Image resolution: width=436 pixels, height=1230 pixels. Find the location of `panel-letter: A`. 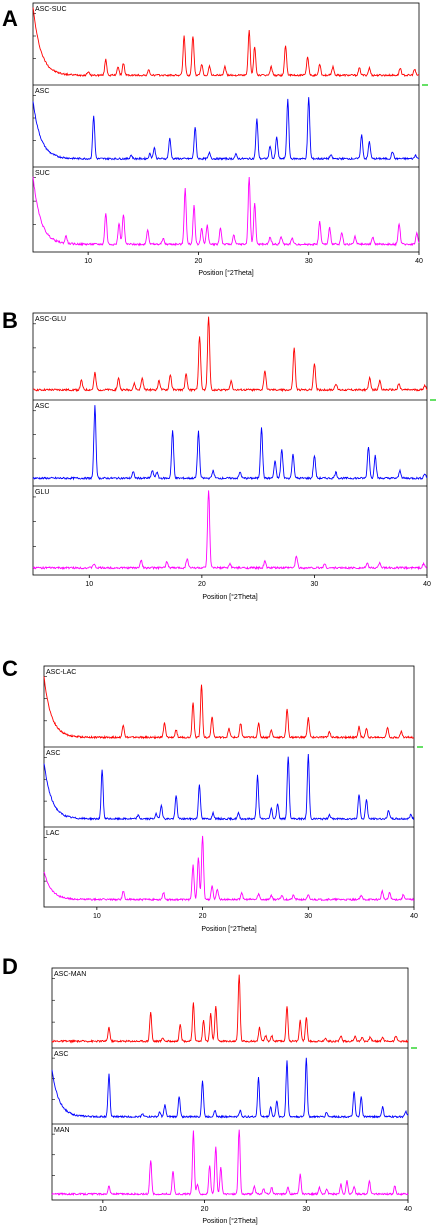

panel-letter: A is located at coordinates (10, 18).